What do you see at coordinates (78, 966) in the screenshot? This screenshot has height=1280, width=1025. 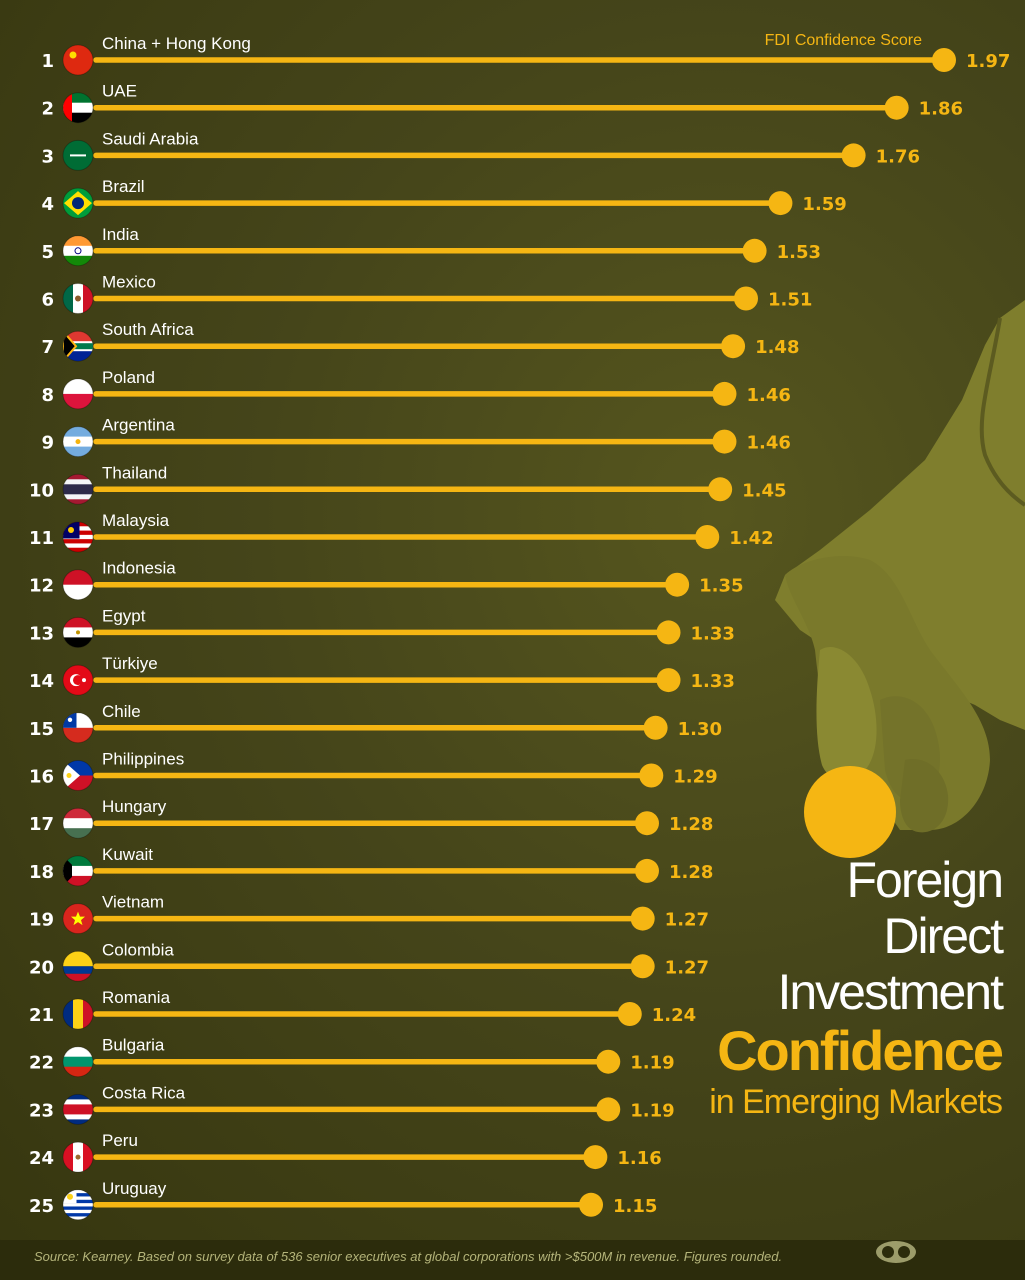 I see `colombia-flag-icon` at bounding box center [78, 966].